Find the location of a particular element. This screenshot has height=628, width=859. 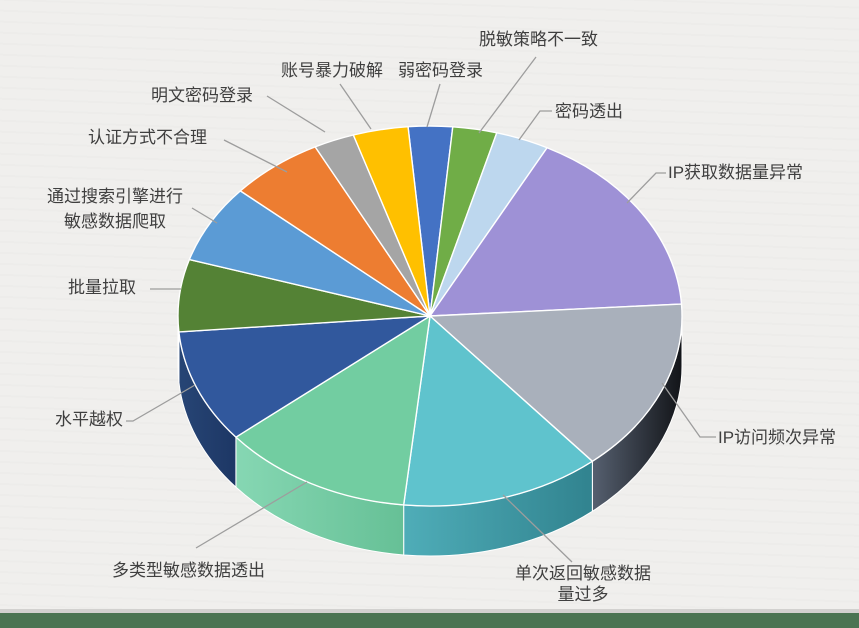

leader-line-水平越权 is located at coordinates (161, 403).